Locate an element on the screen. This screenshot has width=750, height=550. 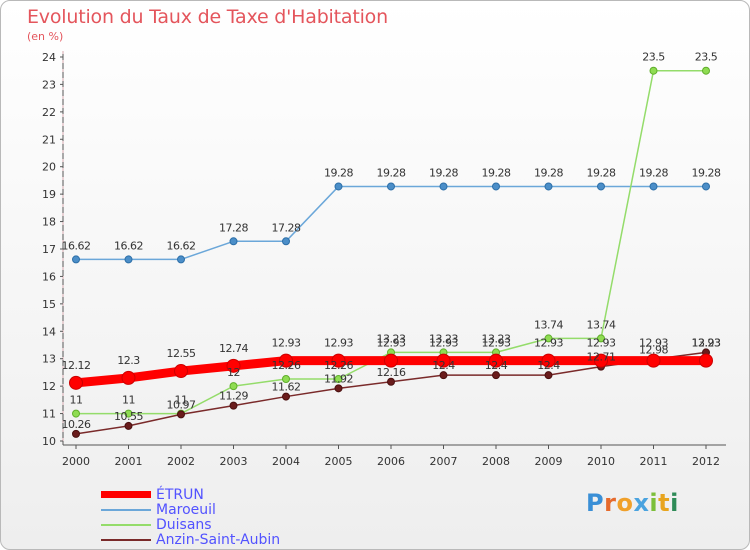
proxiti-logo: Proxiti is located at coordinates (632, 503).